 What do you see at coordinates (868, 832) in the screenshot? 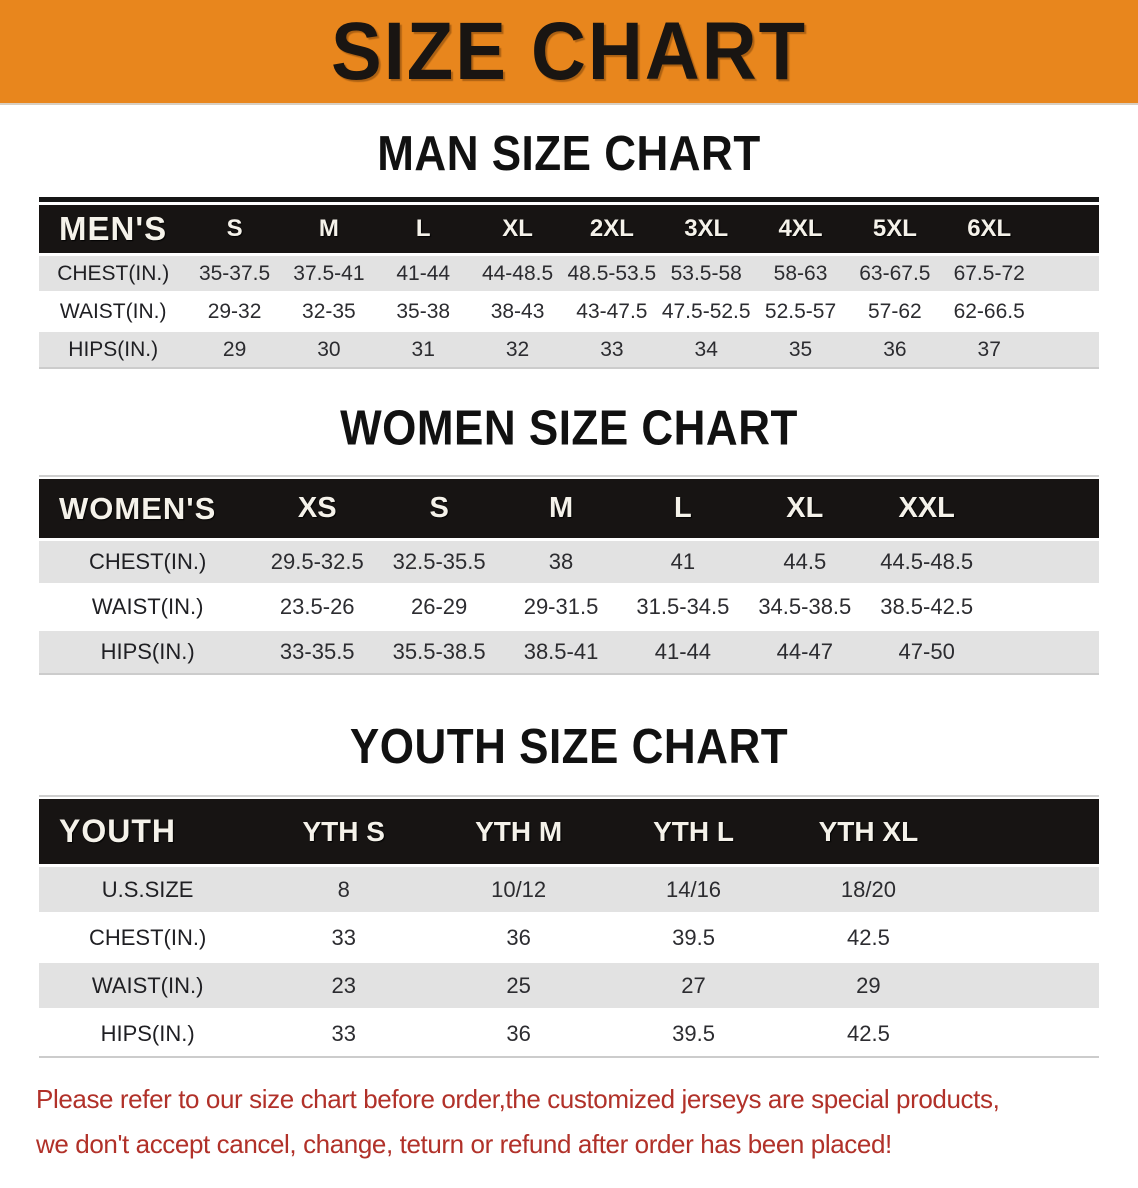
I see `column-header: YTH XL` at bounding box center [868, 832].